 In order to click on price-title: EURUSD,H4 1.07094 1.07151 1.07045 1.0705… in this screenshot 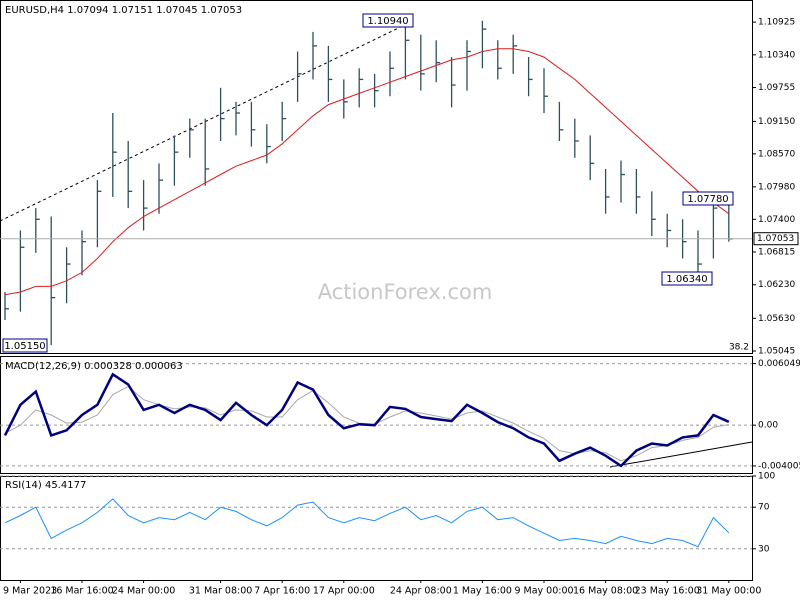, I will do `click(123, 10)`.